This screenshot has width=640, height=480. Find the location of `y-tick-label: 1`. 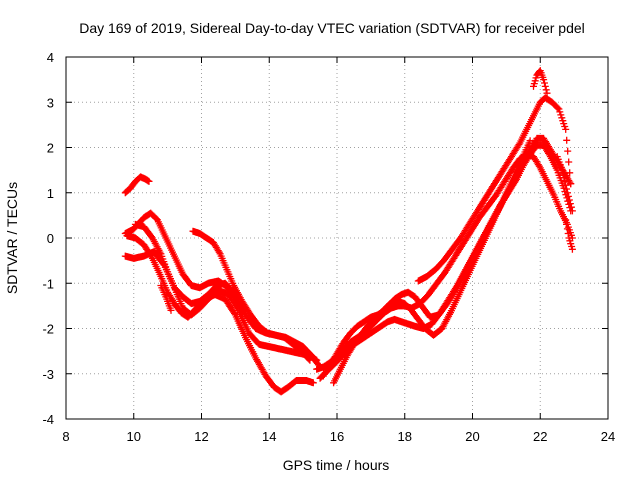

y-tick-label: 1 is located at coordinates (50, 193).